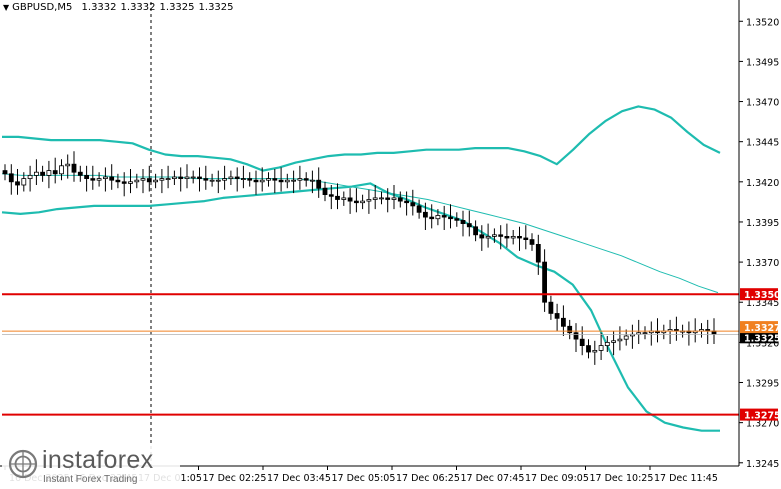 The width and height of the screenshot is (781, 489). Describe the element at coordinates (762, 62) in the screenshot. I see `price-tick-label: 1.3495` at that location.